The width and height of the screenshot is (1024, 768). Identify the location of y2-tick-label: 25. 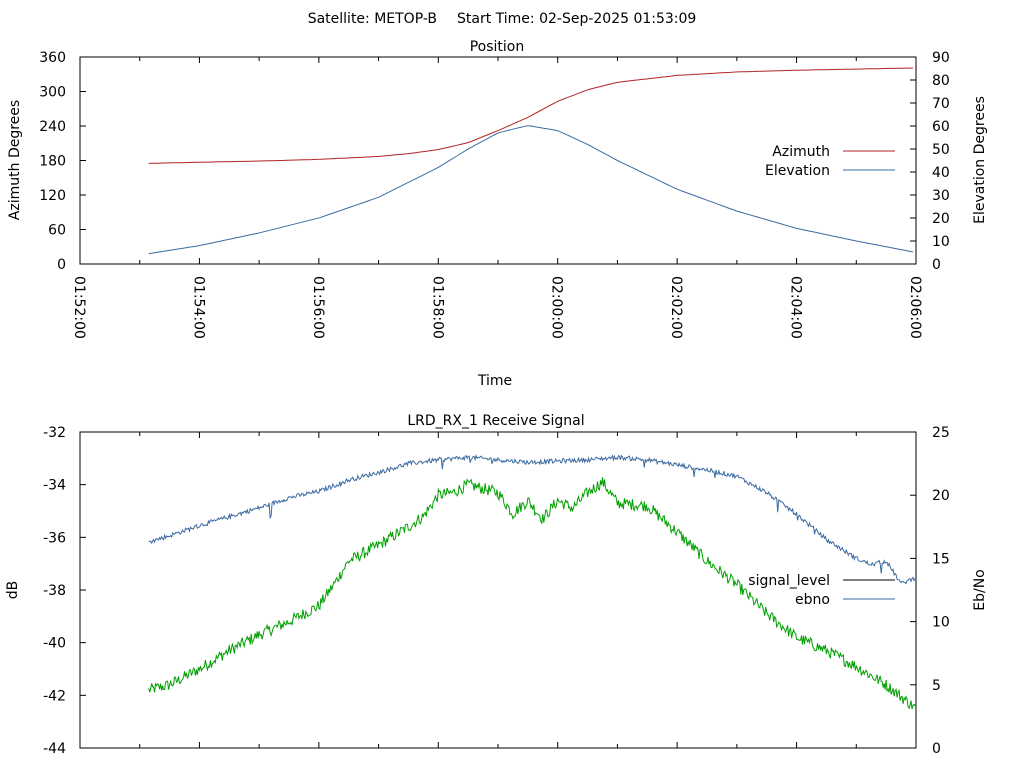
(941, 433).